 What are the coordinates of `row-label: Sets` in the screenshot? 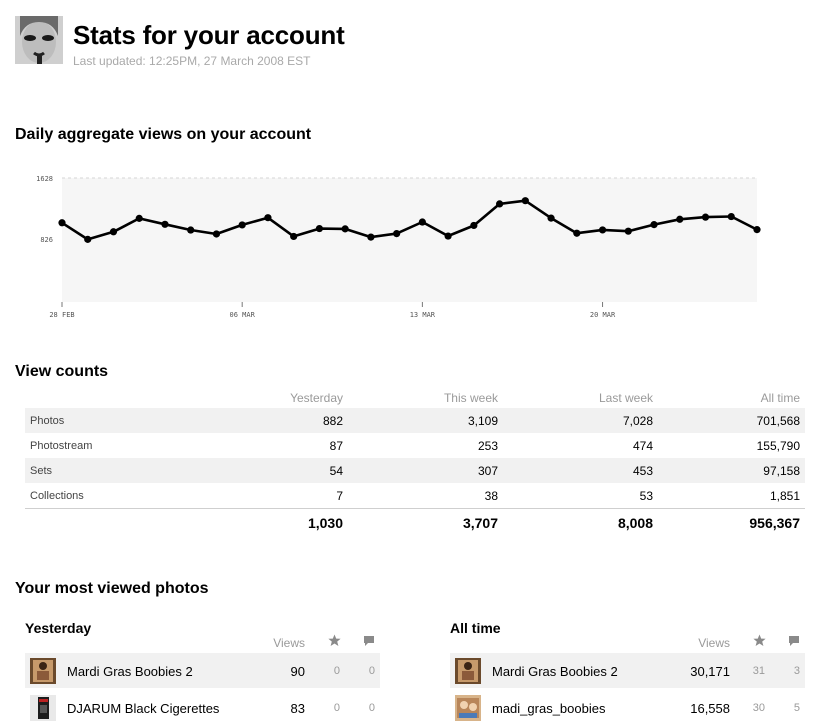 It's located at (109, 470).